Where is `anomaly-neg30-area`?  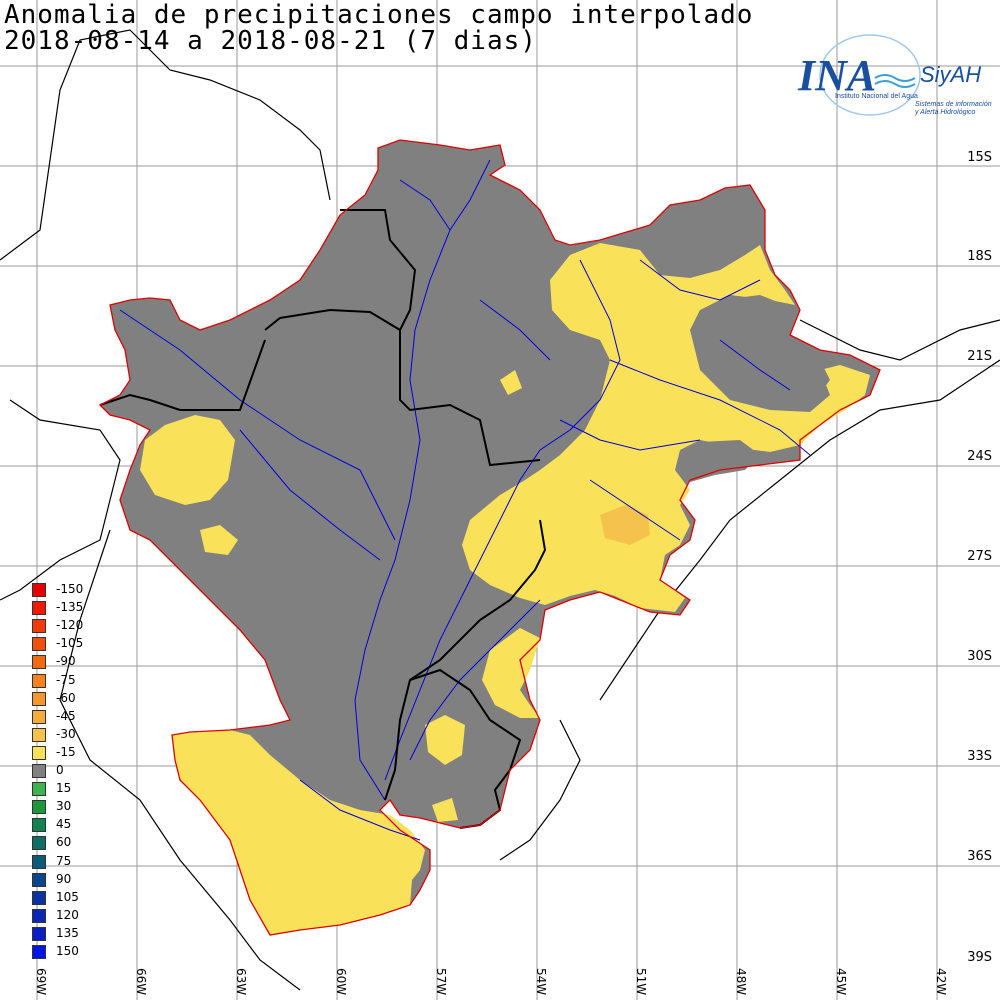
anomaly-neg30-area is located at coordinates (625, 525).